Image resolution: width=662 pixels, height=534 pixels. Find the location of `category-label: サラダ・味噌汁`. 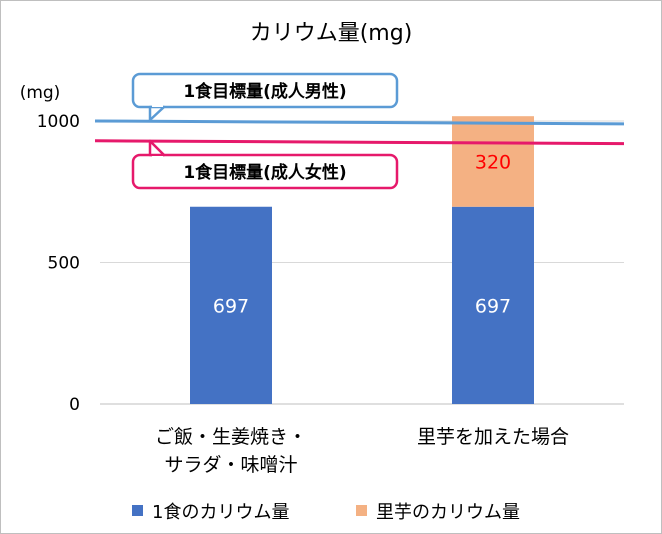

category-label: サラダ・味噌汁 is located at coordinates (230, 465).